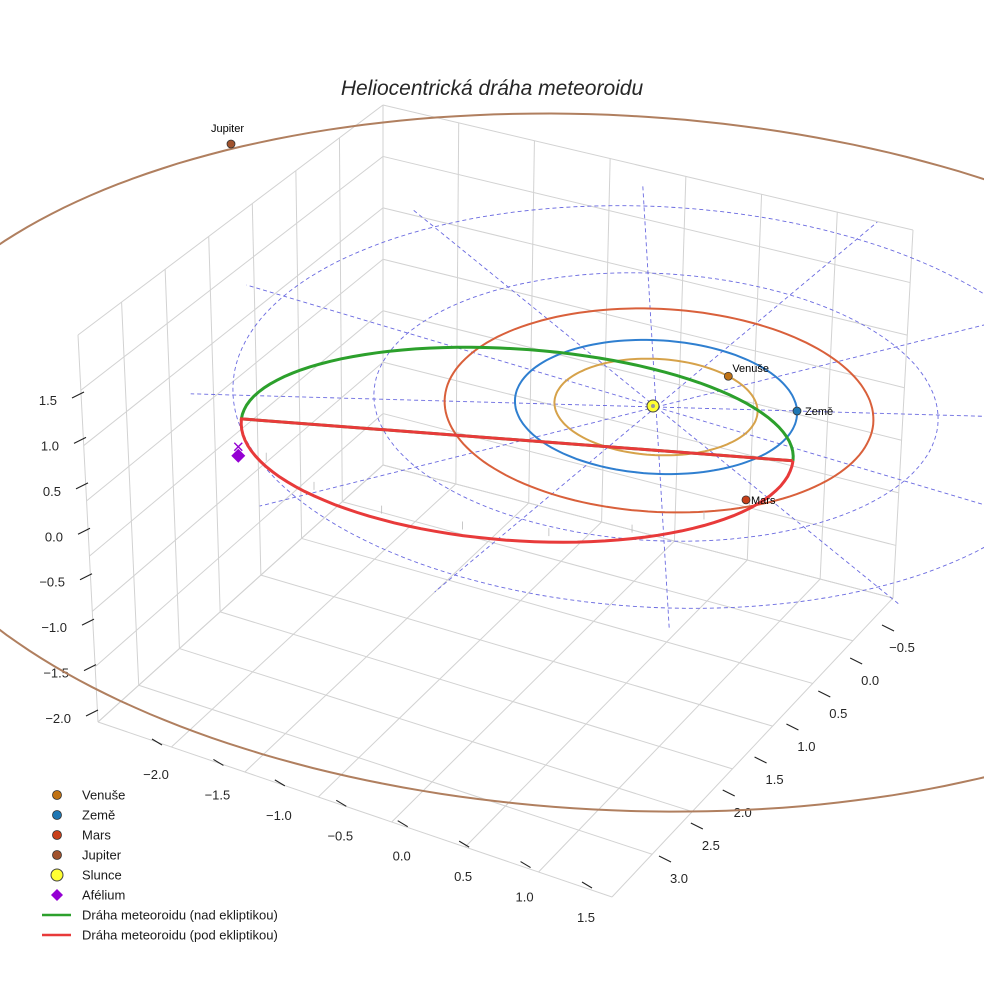 The height and width of the screenshot is (984, 984). Describe the element at coordinates (653, 406) in the screenshot. I see `sun-core` at that location.